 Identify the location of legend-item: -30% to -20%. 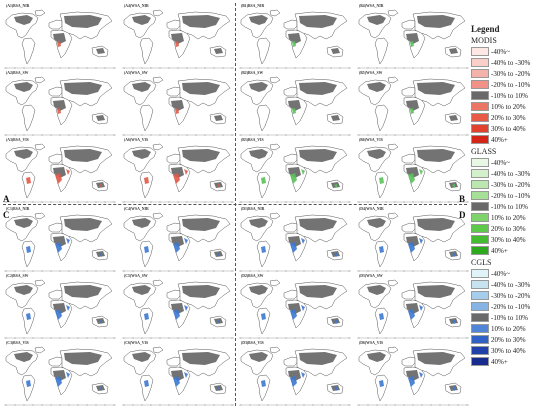
(510, 184).